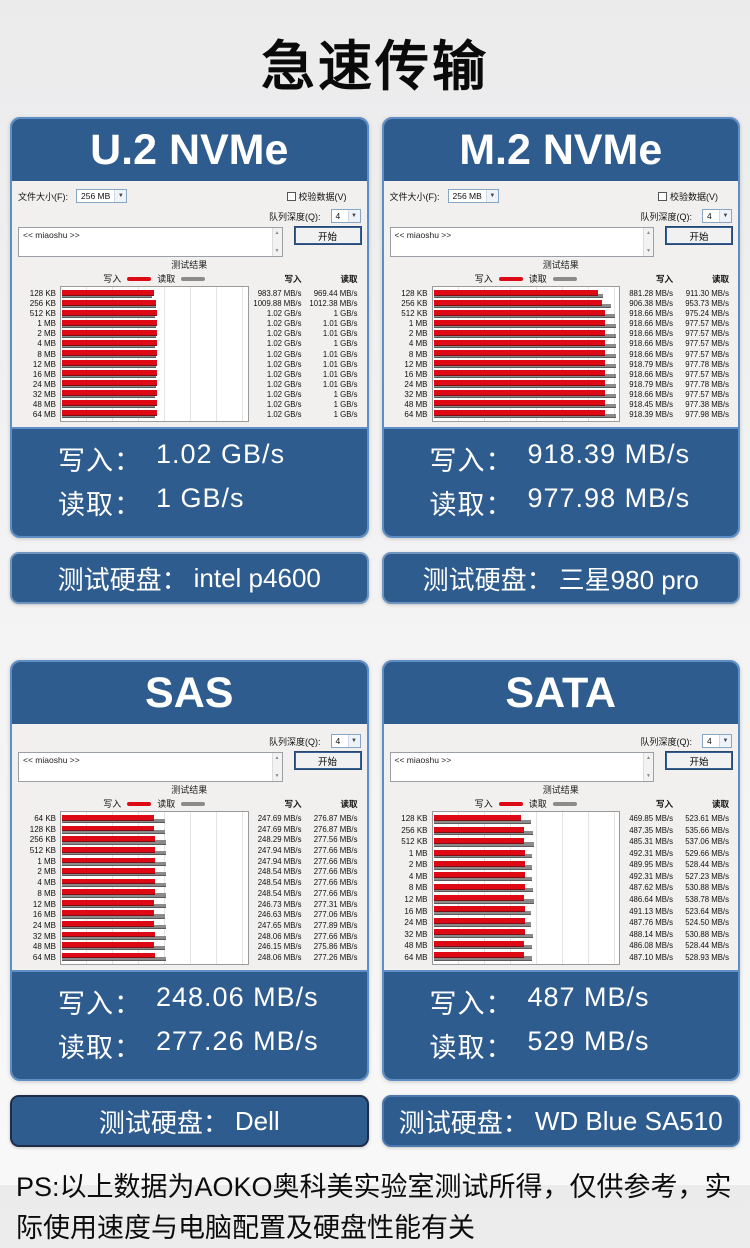 Image resolution: width=750 pixels, height=1248 pixels. I want to click on test-result-title: 测试结果, so click(189, 790).